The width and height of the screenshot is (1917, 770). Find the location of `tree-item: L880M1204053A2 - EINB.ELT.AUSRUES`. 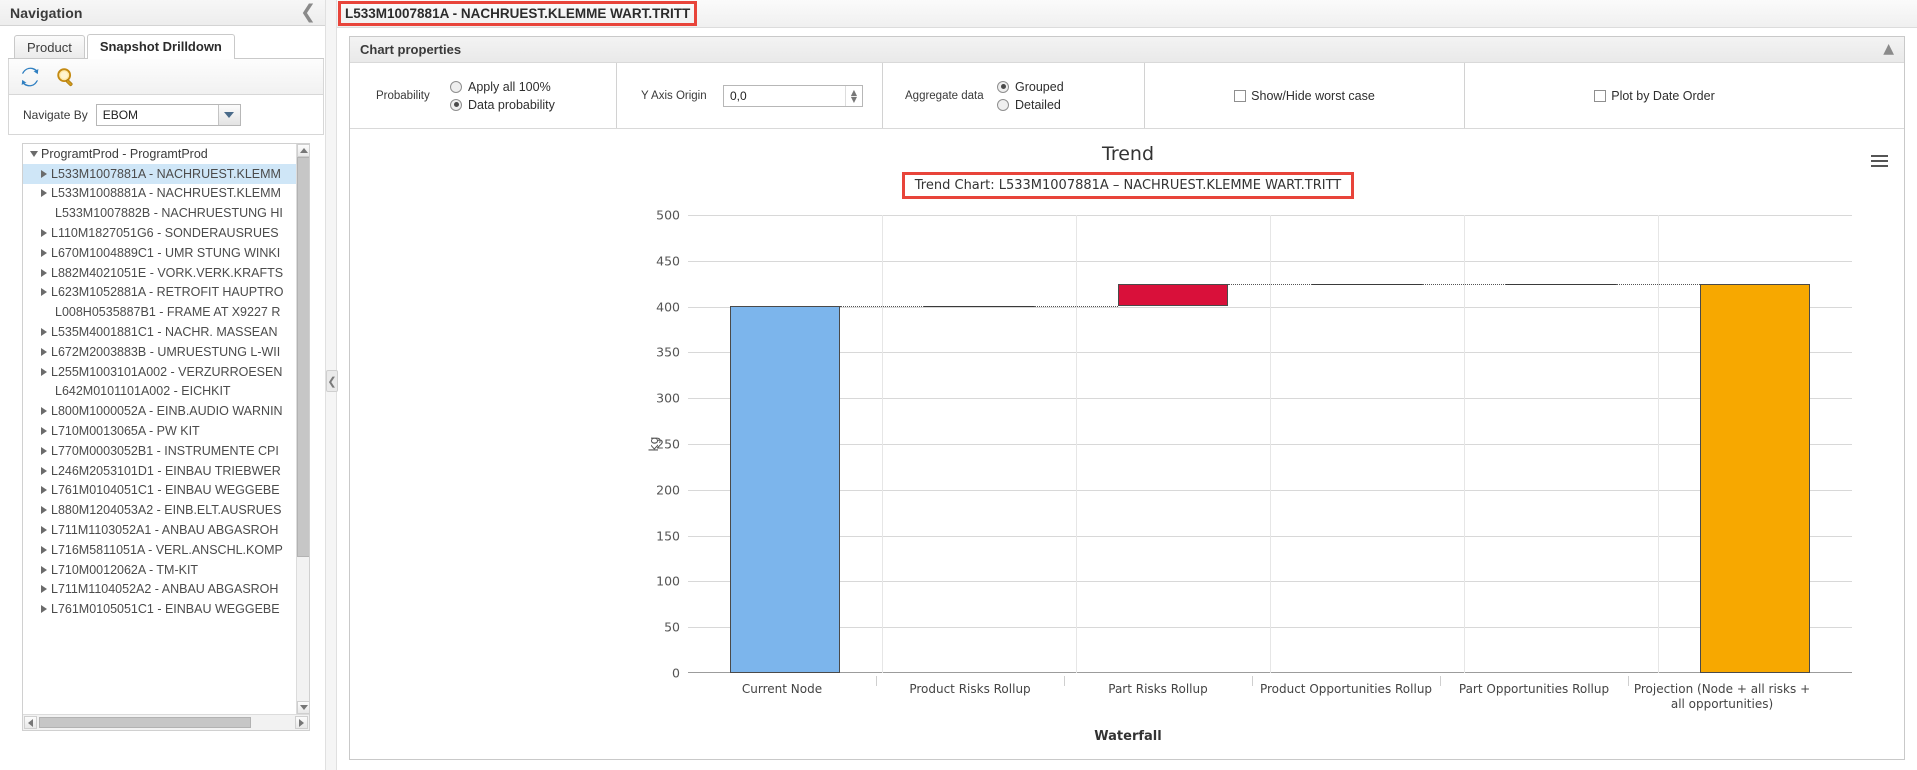

tree-item: L880M1204053A2 - EINB.ELT.AUSRUES is located at coordinates (159, 510).